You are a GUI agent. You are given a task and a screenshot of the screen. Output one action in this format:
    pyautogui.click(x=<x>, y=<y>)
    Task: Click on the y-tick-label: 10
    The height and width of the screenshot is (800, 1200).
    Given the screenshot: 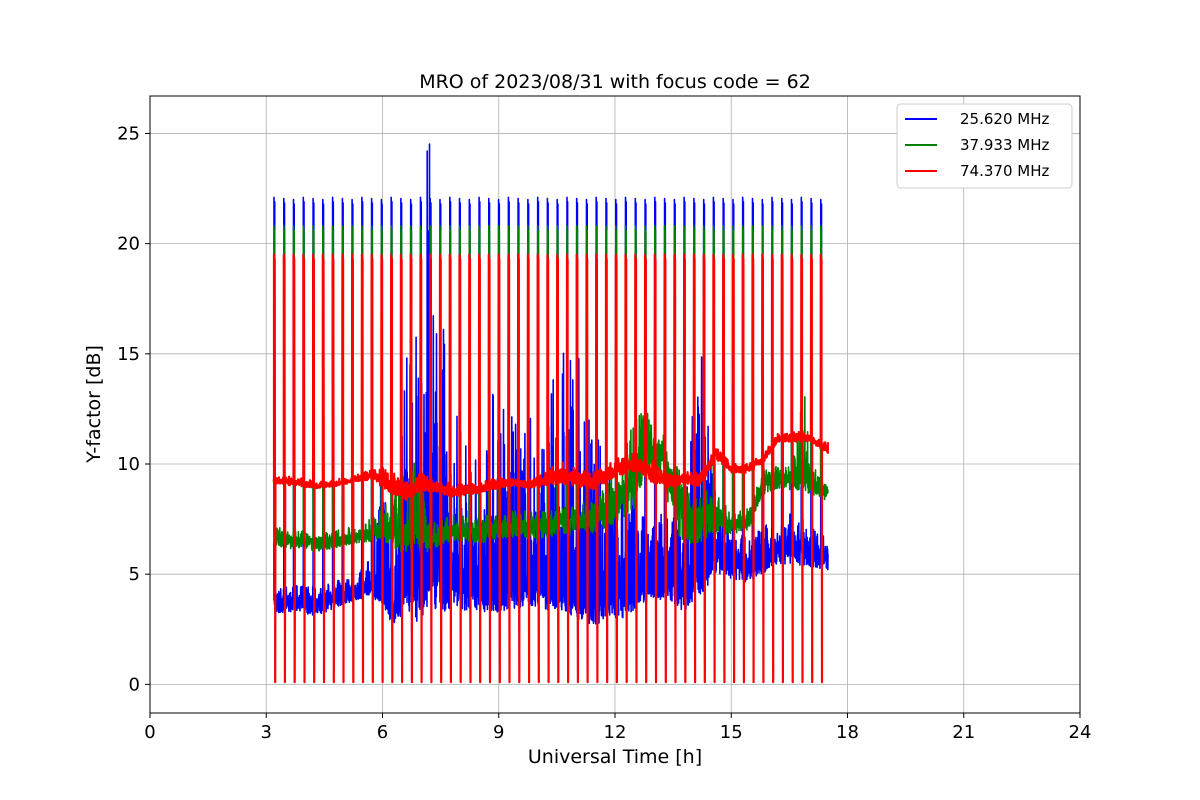 What is the action you would take?
    pyautogui.click(x=128, y=464)
    